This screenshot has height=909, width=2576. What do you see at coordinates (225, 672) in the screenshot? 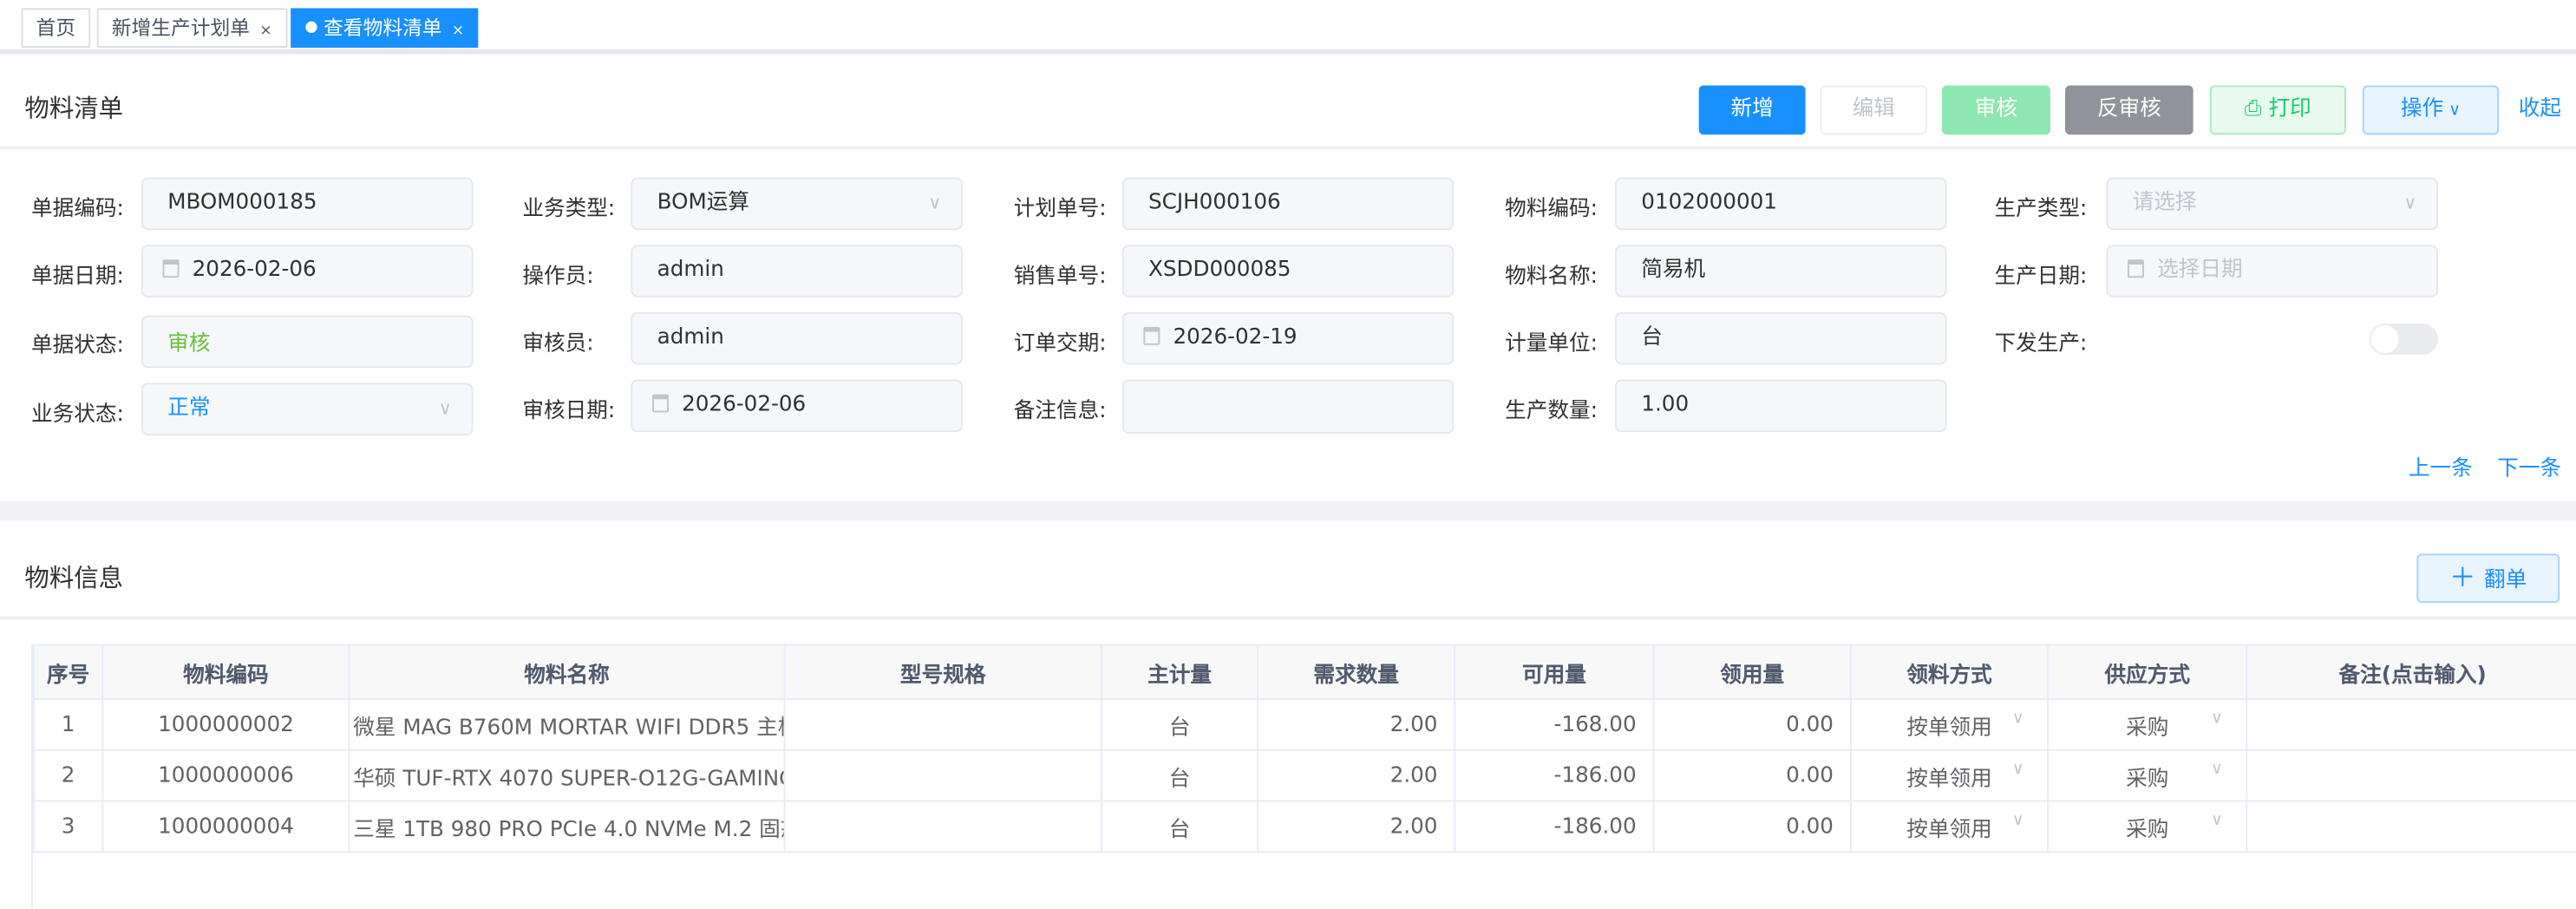
I see `column-header: 物料编码` at bounding box center [225, 672].